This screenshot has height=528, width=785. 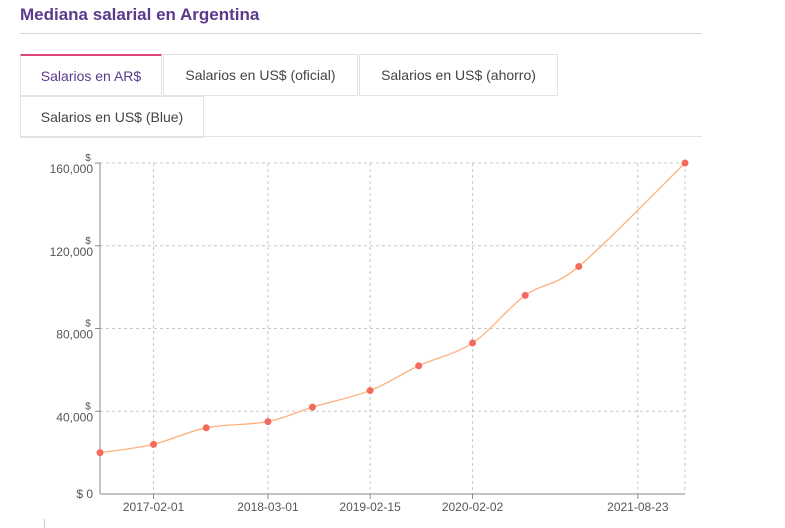 What do you see at coordinates (154, 507) in the screenshot?
I see `x-tick-label: 2017-02-01` at bounding box center [154, 507].